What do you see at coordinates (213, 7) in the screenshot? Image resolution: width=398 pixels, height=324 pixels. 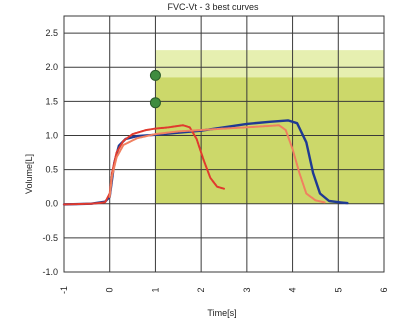 I see `chart-title: FVC-Vt - 3 best curves` at bounding box center [213, 7].